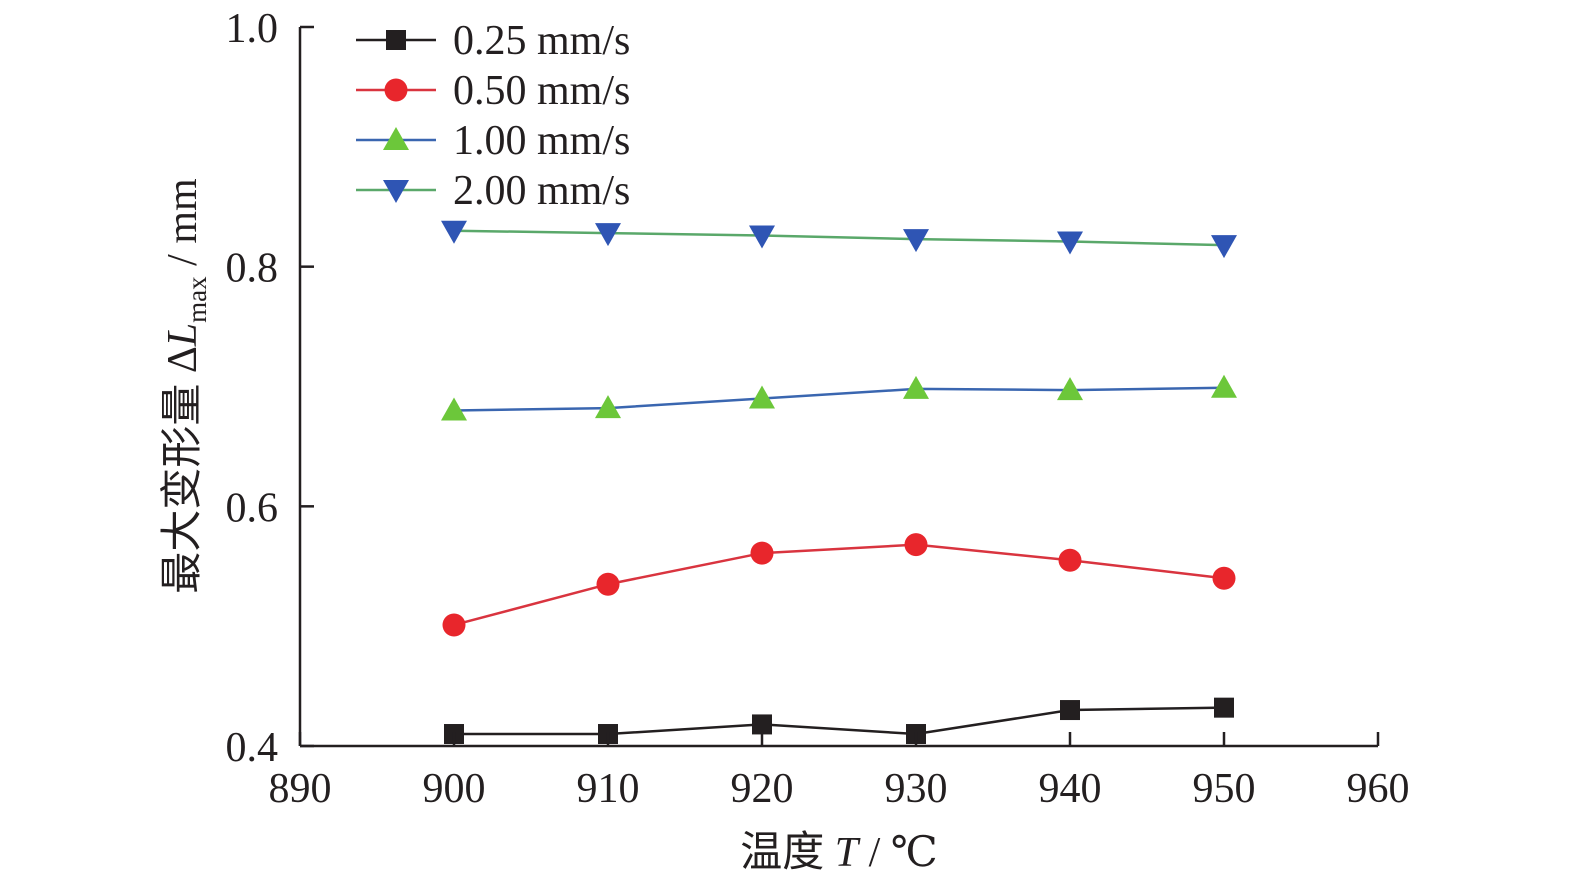 Image resolution: width=1575 pixels, height=884 pixels. I want to click on x-axis-title-prefix: 温度, so click(787, 853).